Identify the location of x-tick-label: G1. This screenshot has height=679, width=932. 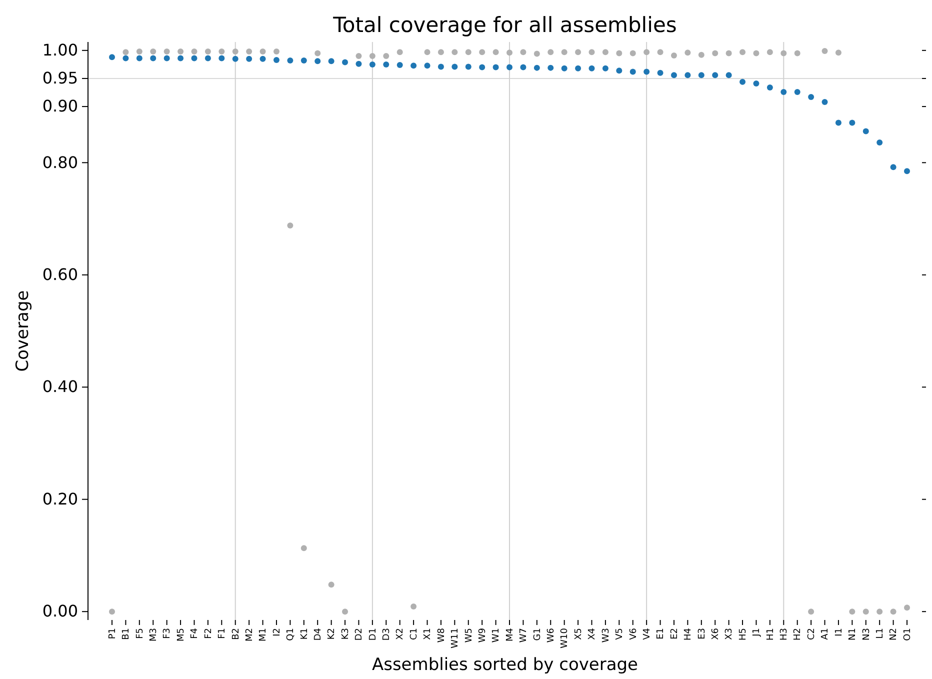
(537, 634).